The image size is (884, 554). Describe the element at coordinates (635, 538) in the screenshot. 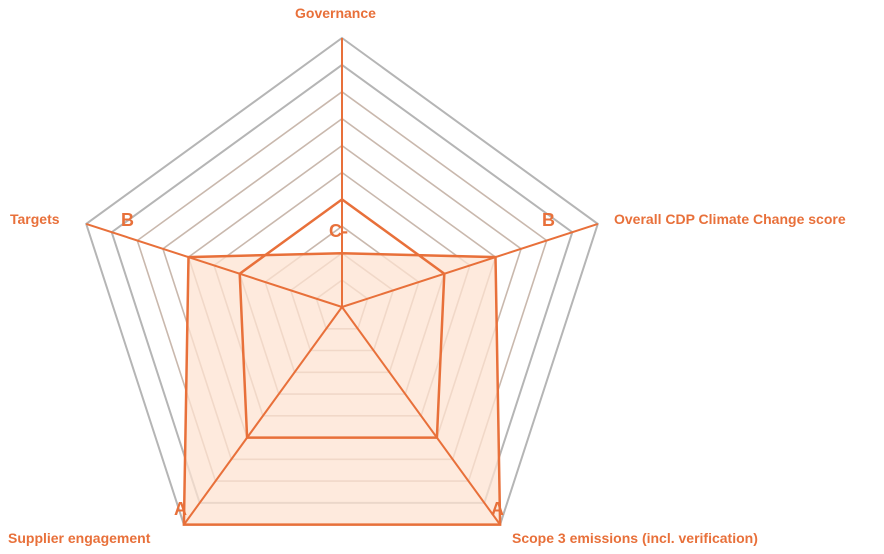

I see `axis-label-scope3-emissions: Scope 3 emissions (incl. verification)` at that location.